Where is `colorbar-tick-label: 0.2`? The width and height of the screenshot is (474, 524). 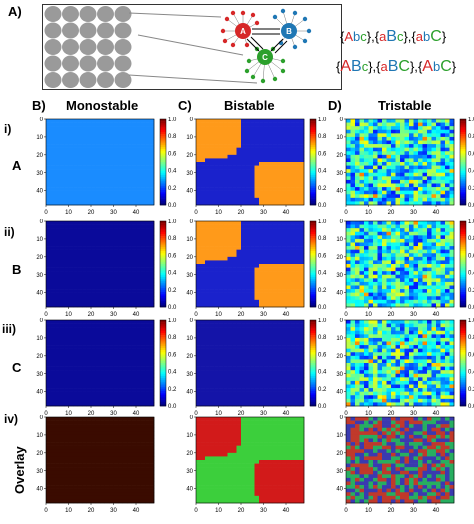 colorbar-tick-label: 0.2 is located at coordinates (172, 291).